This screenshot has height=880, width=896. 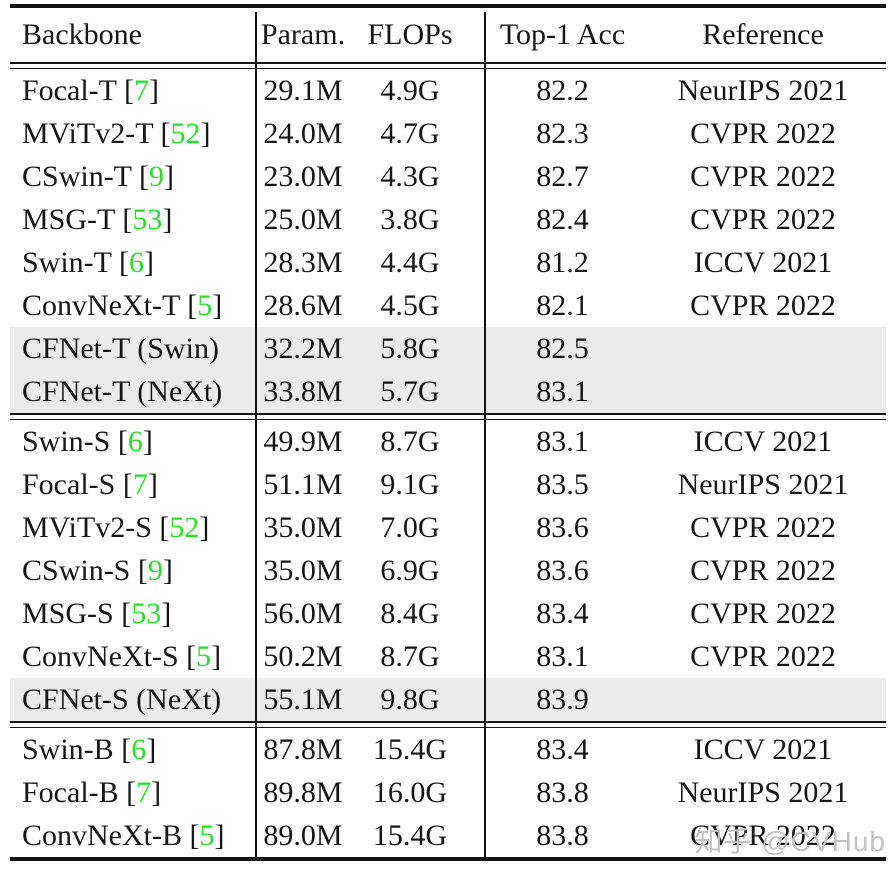 What do you see at coordinates (303, 699) in the screenshot?
I see `param-cell: 55.1M` at bounding box center [303, 699].